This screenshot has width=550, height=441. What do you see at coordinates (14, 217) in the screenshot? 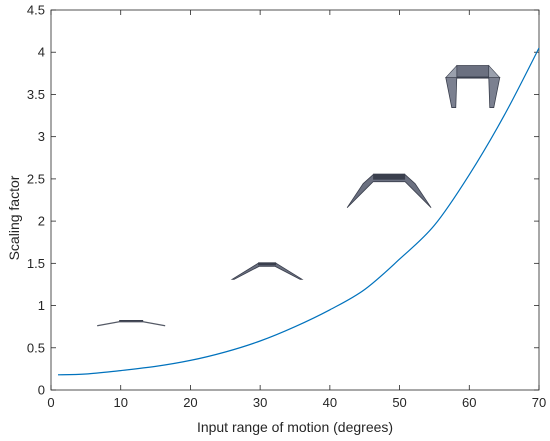
I see `y-axis-label: Scaling factor` at bounding box center [14, 217].